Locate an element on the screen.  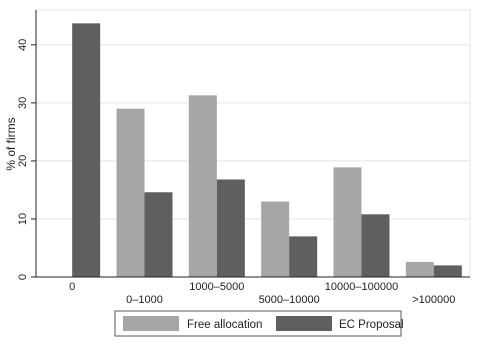
y-tick-label: 0 is located at coordinates (23, 277).